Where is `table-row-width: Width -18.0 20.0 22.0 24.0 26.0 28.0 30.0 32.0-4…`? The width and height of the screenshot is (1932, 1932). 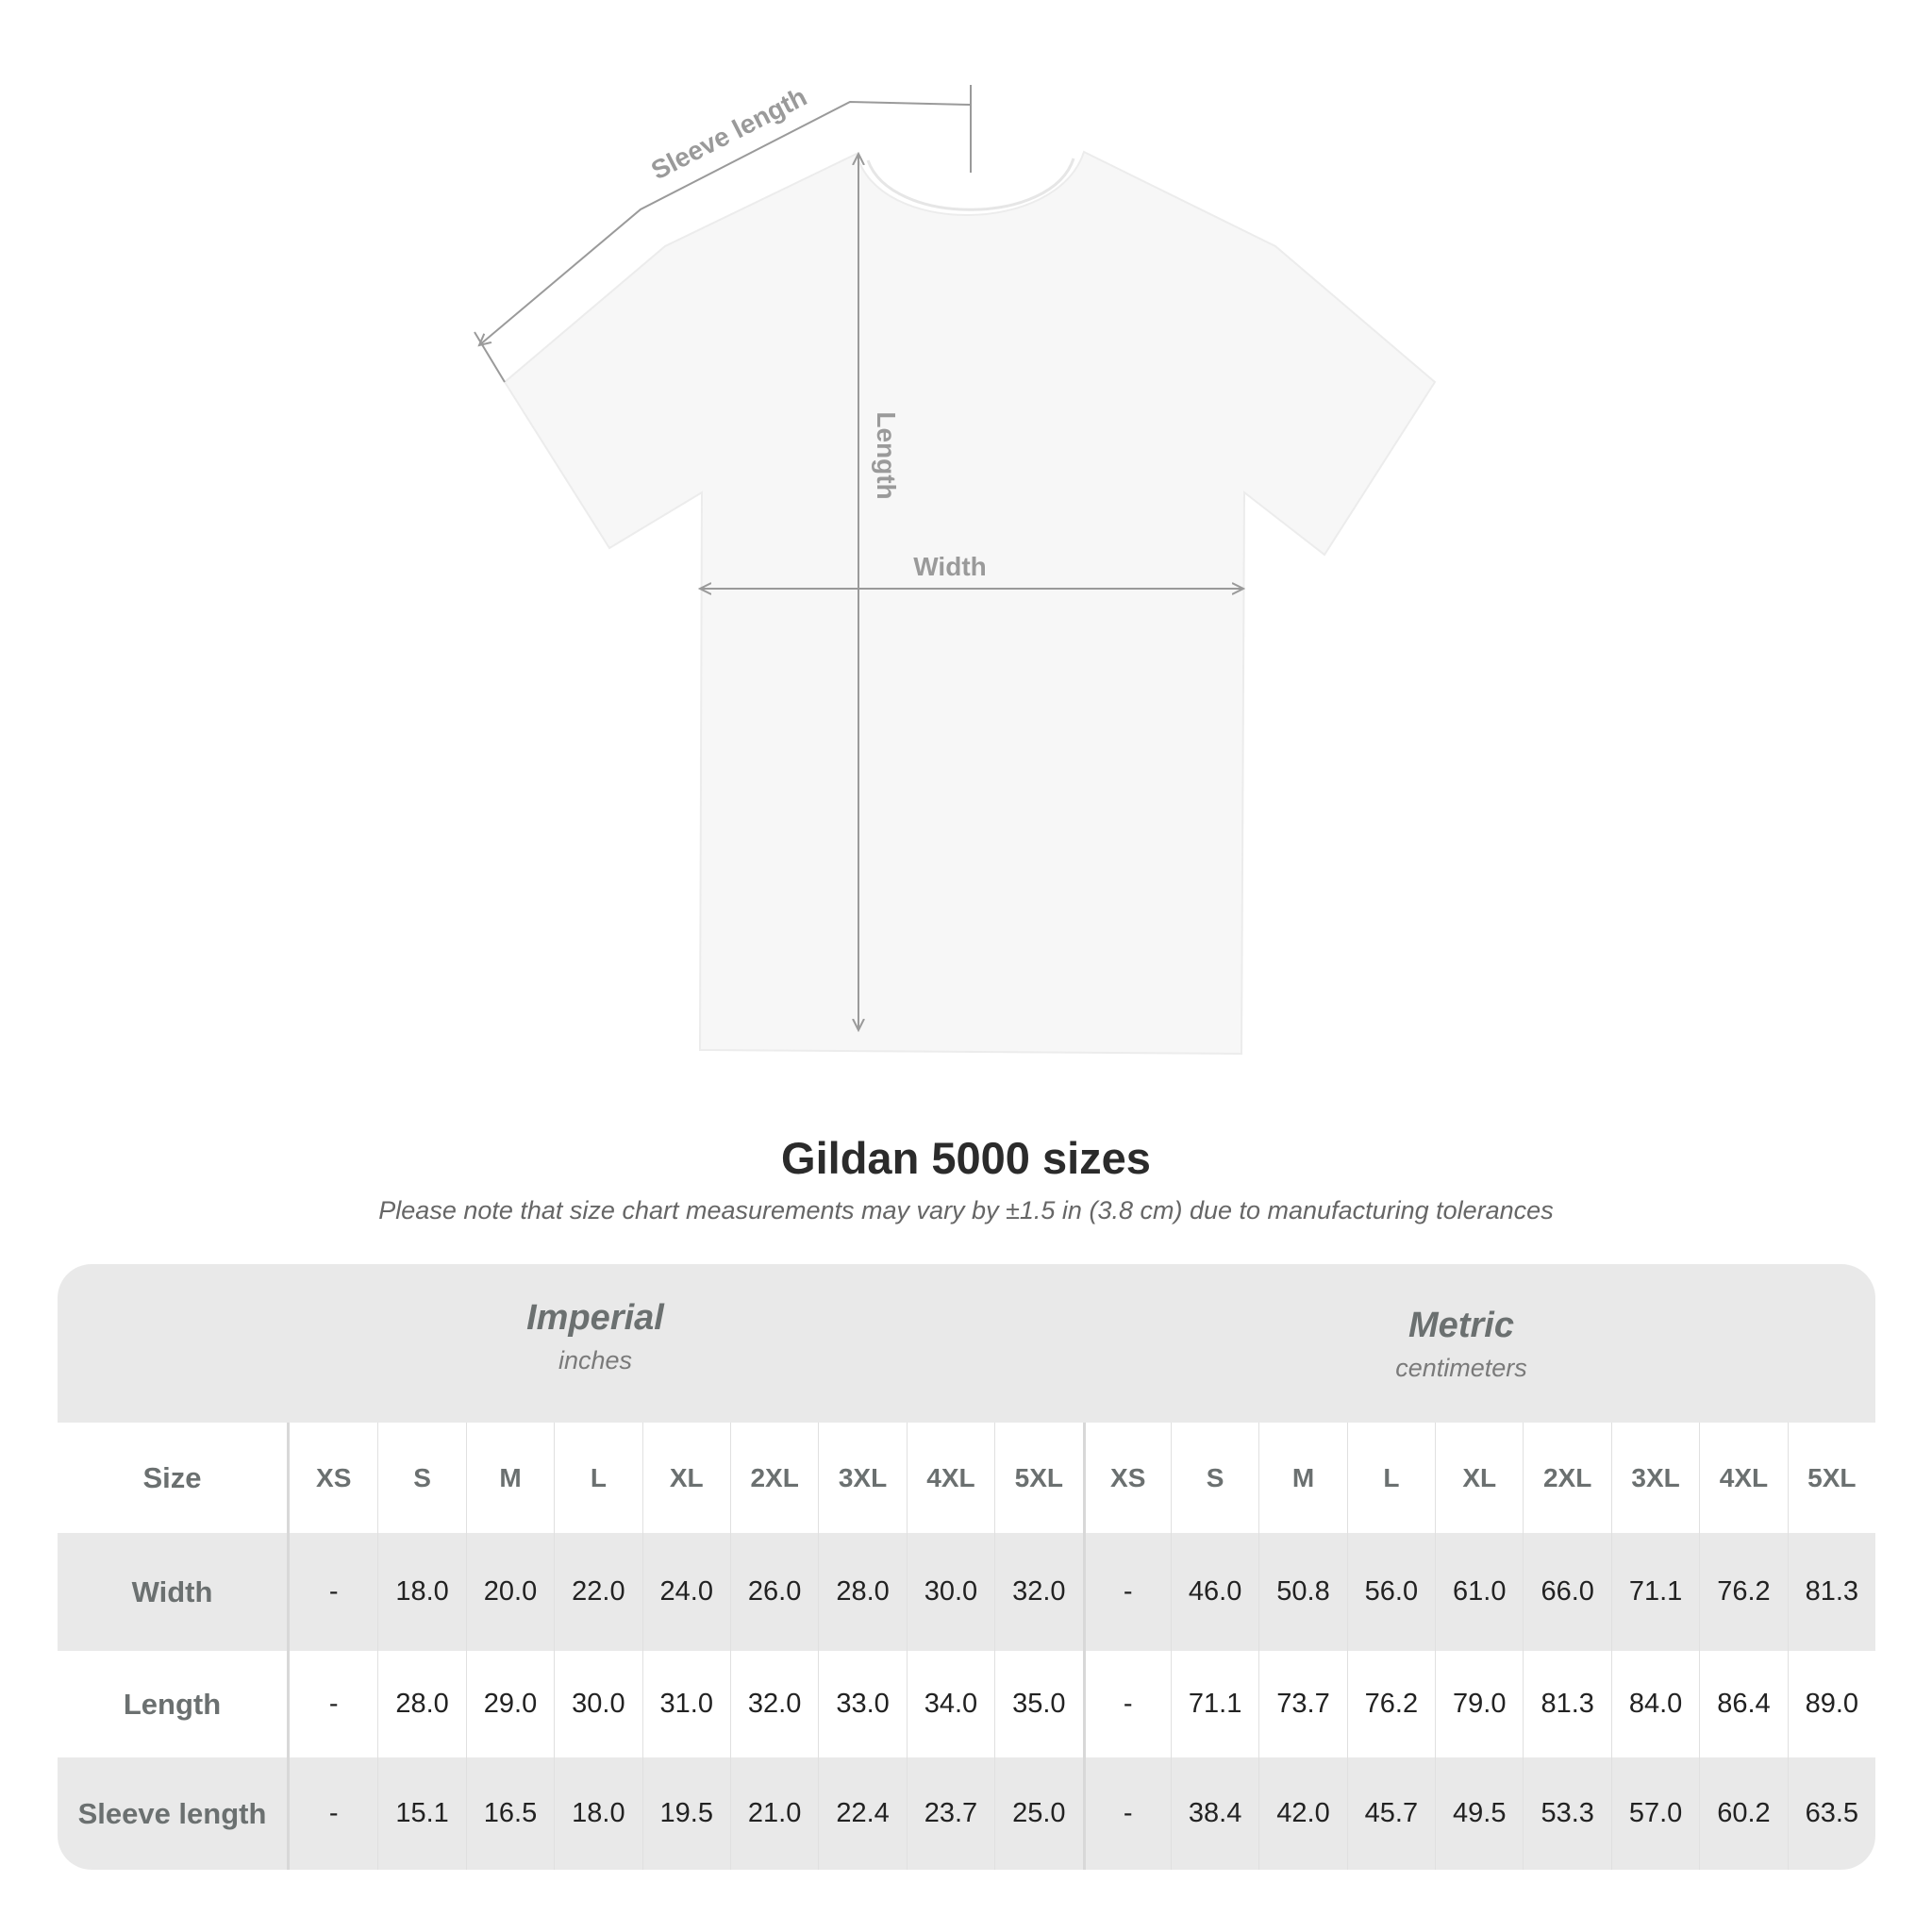
table-row-width: Width -18.0 20.0 22.0 24.0 26.0 28.0 30.0 32.0-4… is located at coordinates (967, 1592).